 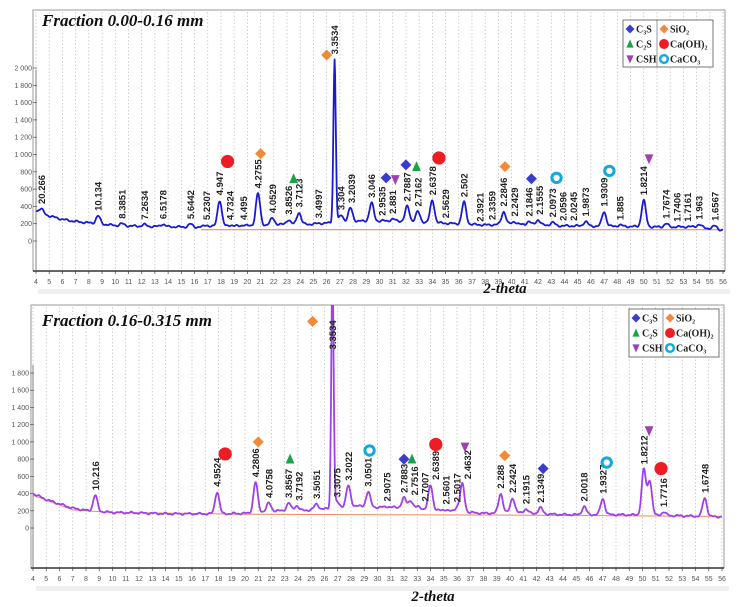 I want to click on chart-title: Fraction 0.16-0.315 mm, so click(x=126, y=320).